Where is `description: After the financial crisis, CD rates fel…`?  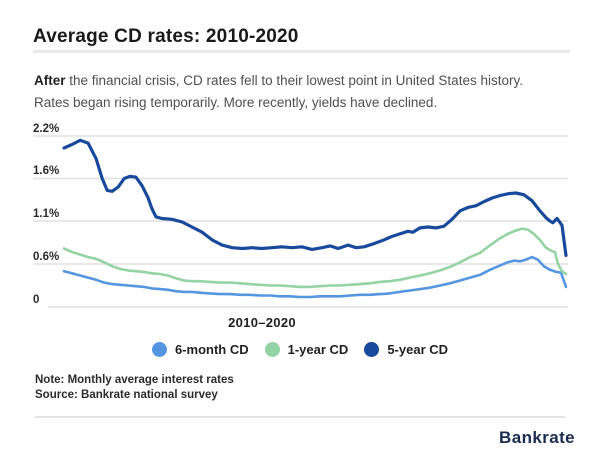 description: After the financial crisis, CD rates fel… is located at coordinates (295, 92).